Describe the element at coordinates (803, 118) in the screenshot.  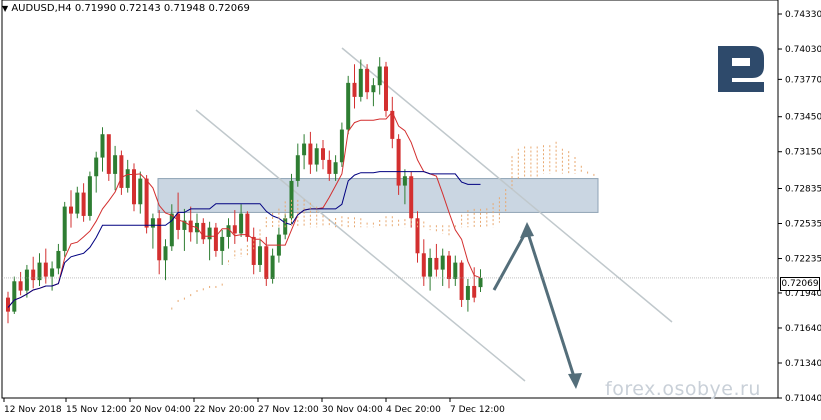
I see `y-tick-label: 0.73450` at that location.